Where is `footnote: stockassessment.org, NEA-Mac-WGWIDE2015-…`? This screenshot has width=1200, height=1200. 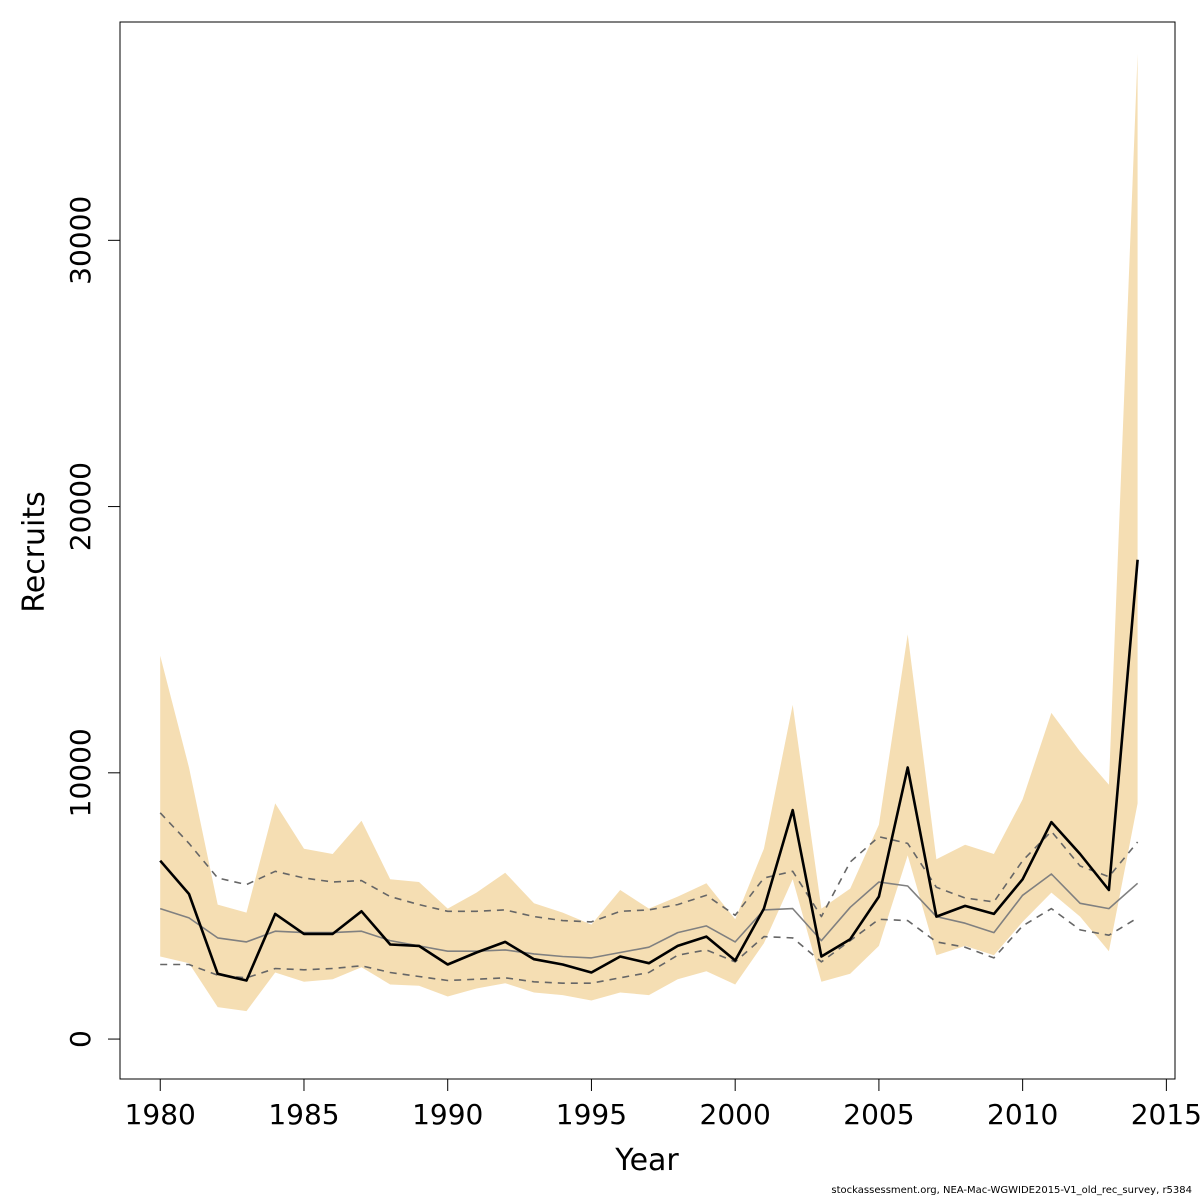 footnote: stockassessment.org, NEA-Mac-WGWIDE2015-… is located at coordinates (1011, 1190).